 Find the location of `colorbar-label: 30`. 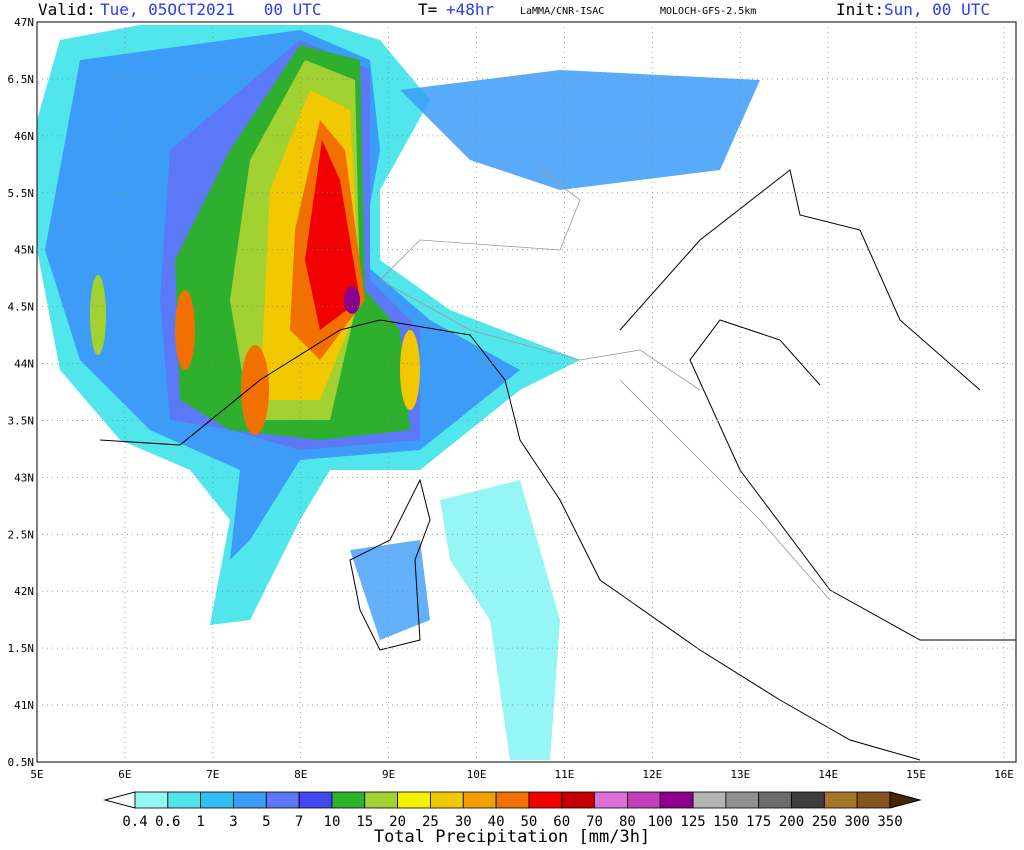

colorbar-label: 30 is located at coordinates (463, 822).